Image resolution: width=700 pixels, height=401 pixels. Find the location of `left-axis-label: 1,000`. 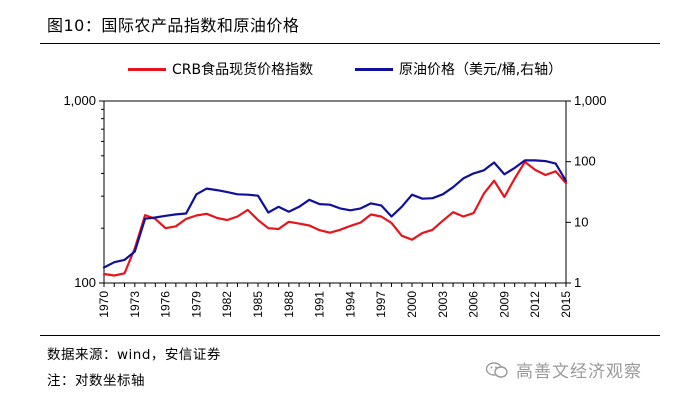

left-axis-label: 1,000 is located at coordinates (79, 100).